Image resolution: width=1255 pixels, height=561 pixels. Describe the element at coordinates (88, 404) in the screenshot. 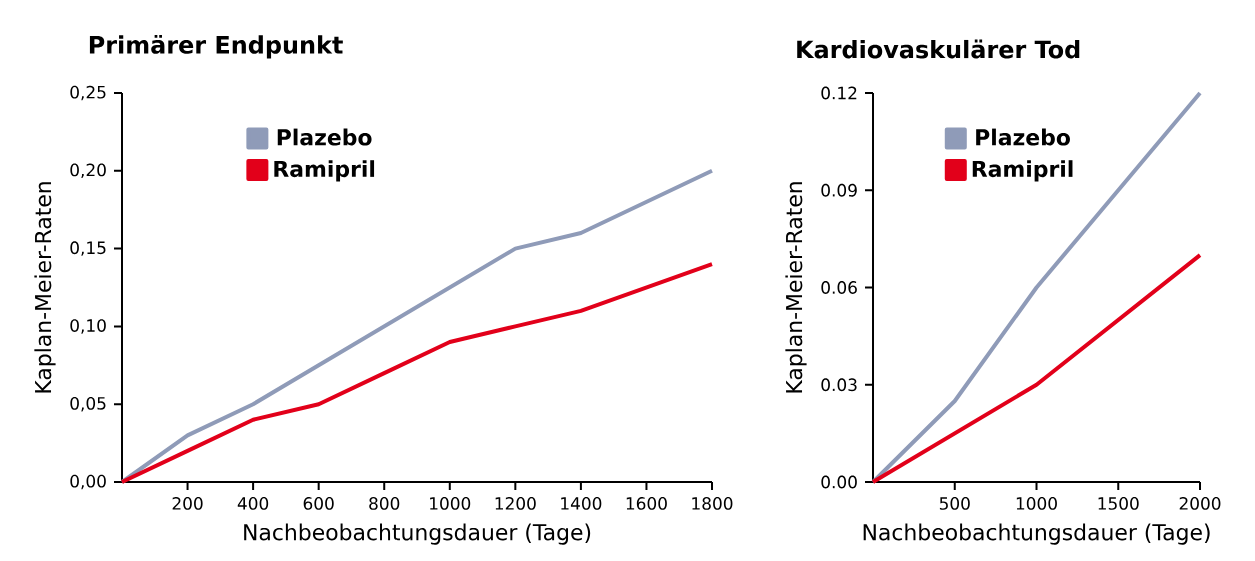

I see `y-tick-label: 0,05` at that location.